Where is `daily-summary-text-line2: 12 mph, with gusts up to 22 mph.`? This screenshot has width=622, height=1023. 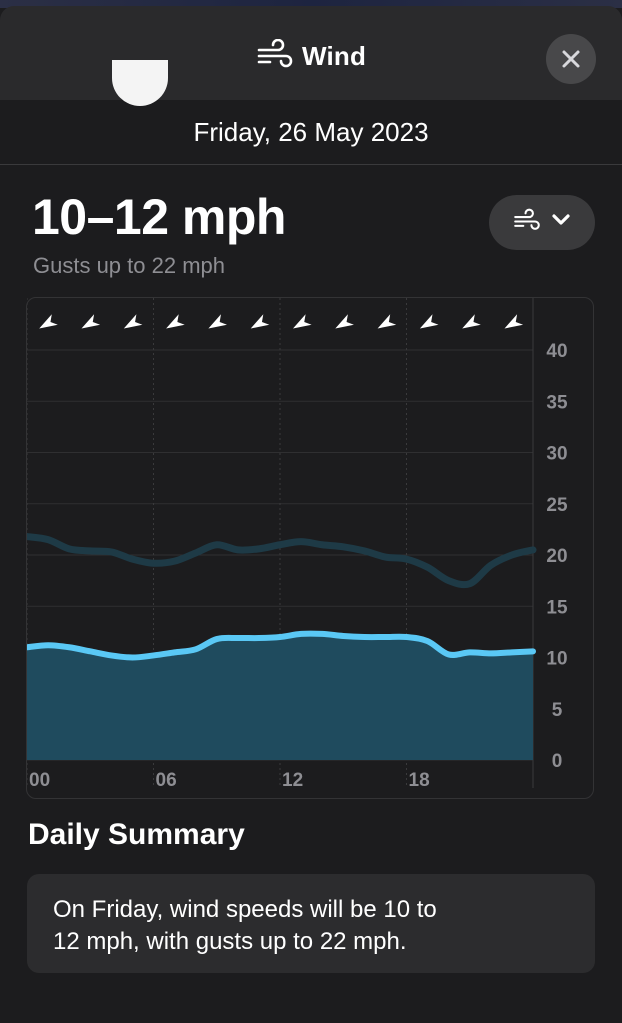
daily-summary-text-line2: 12 mph, with gusts up to 22 mph. is located at coordinates (230, 941).